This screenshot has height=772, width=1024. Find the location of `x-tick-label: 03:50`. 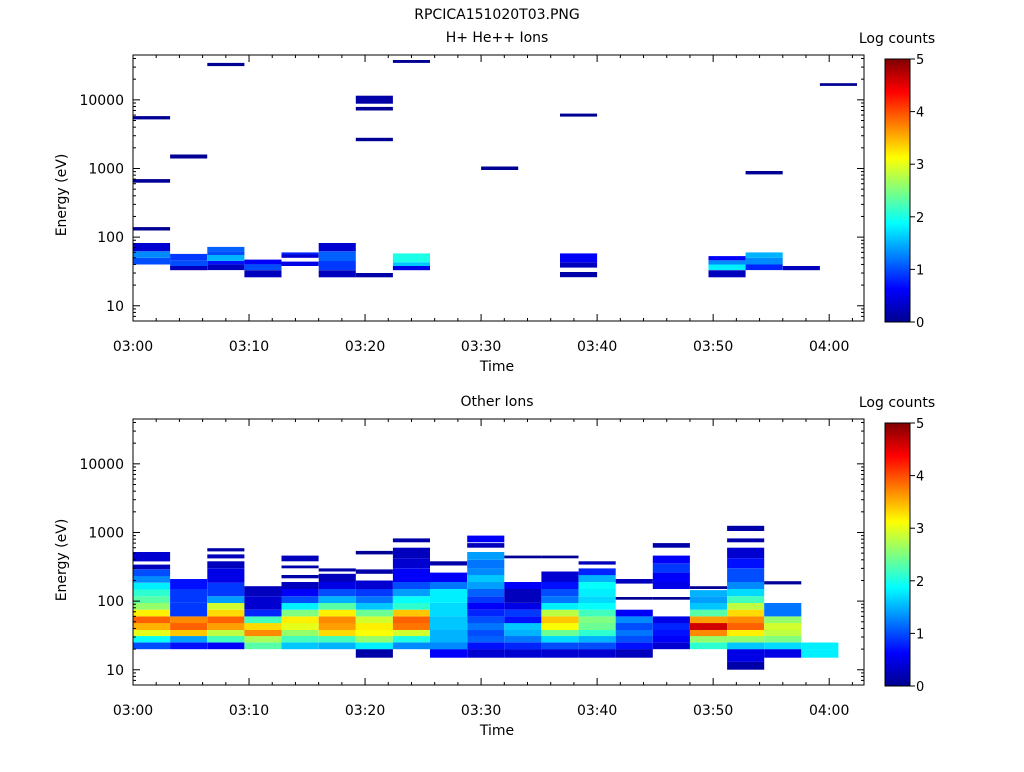

x-tick-label: 03:50 is located at coordinates (713, 347).